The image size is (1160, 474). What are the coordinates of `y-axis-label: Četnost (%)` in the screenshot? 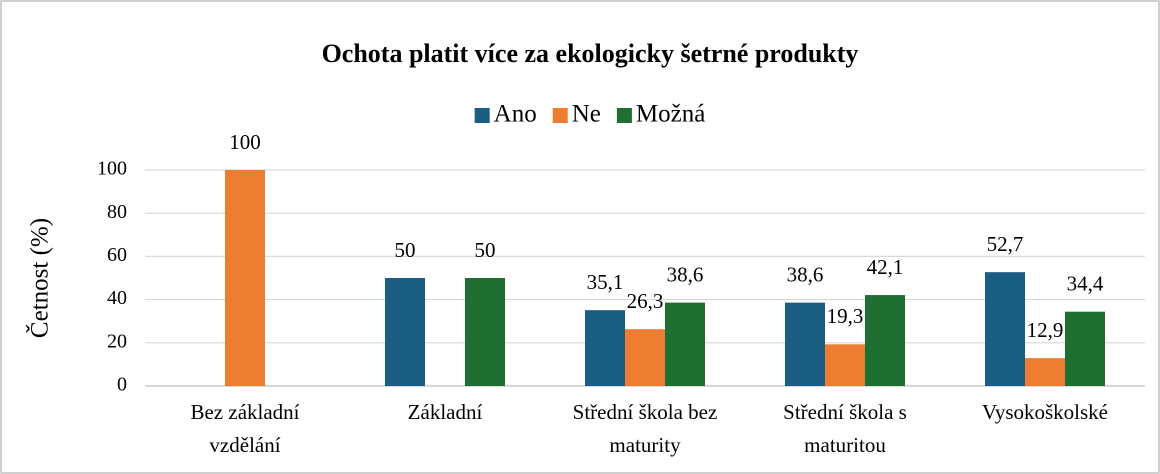 It's located at (40, 278).